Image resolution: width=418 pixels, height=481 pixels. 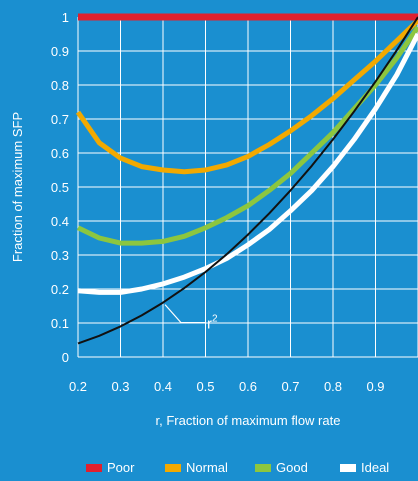 I want to click on legend-swatch-poor, so click(x=94, y=468).